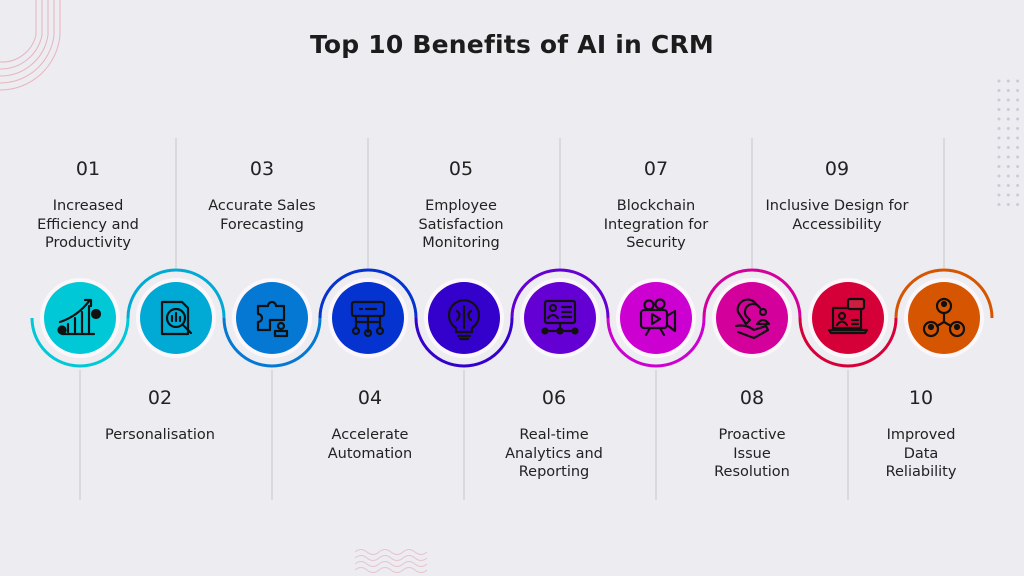  What do you see at coordinates (160, 398) in the screenshot?
I see `benefit-number: 02` at bounding box center [160, 398].